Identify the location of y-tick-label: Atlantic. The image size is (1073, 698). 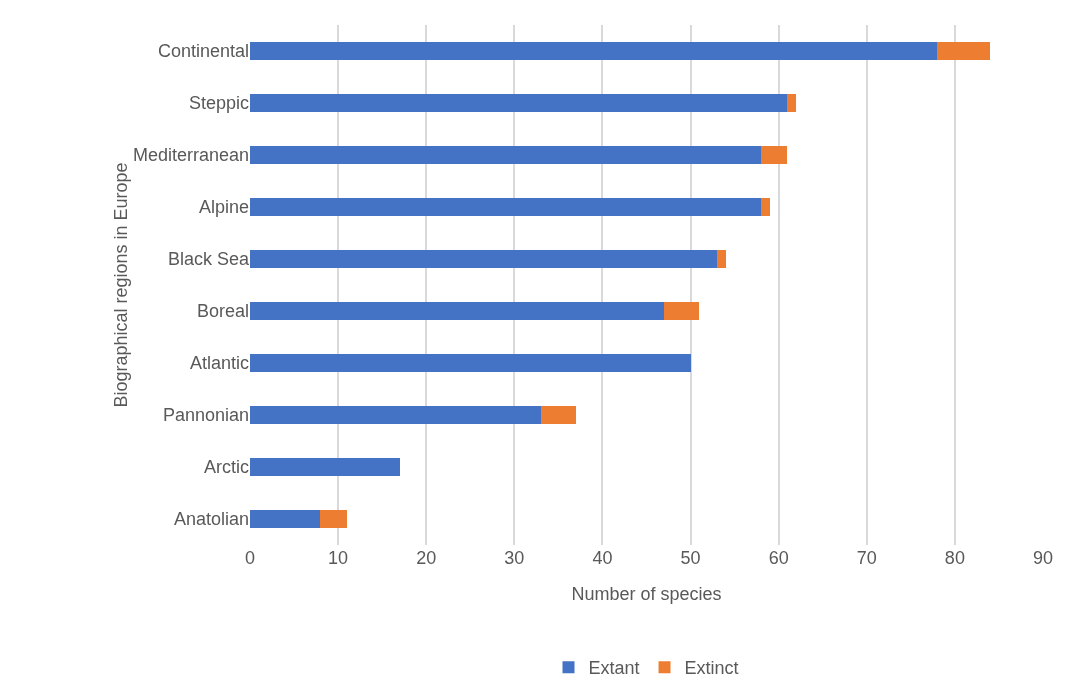
(219, 363).